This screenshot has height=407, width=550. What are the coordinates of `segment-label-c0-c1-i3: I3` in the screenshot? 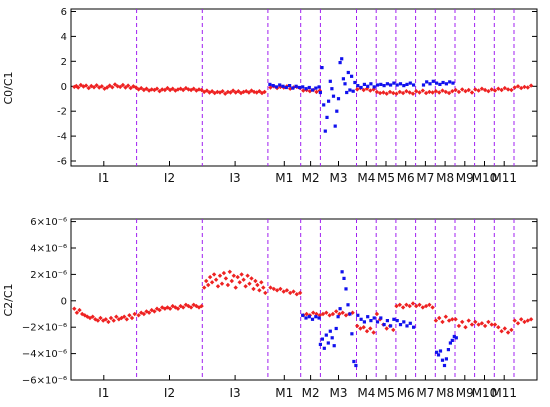 It's located at (235, 178).